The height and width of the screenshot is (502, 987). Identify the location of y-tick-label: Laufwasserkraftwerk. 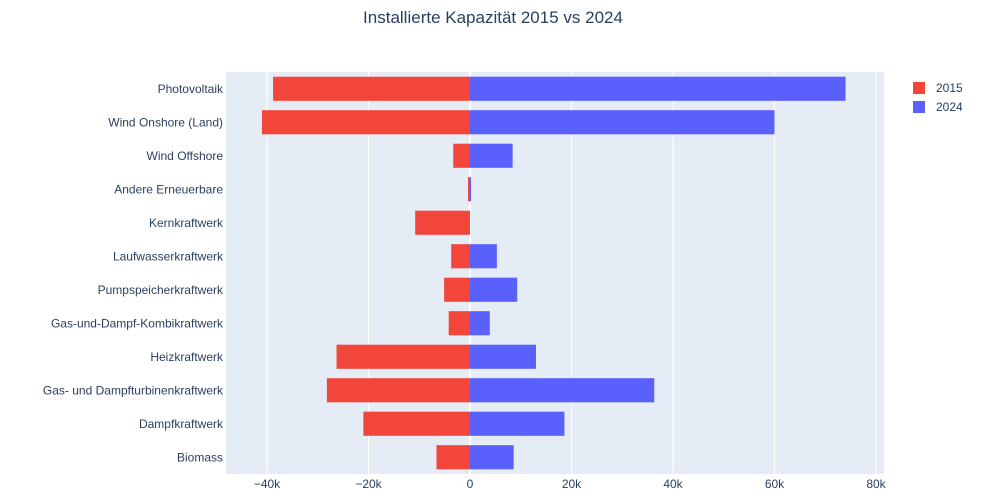
(168, 256).